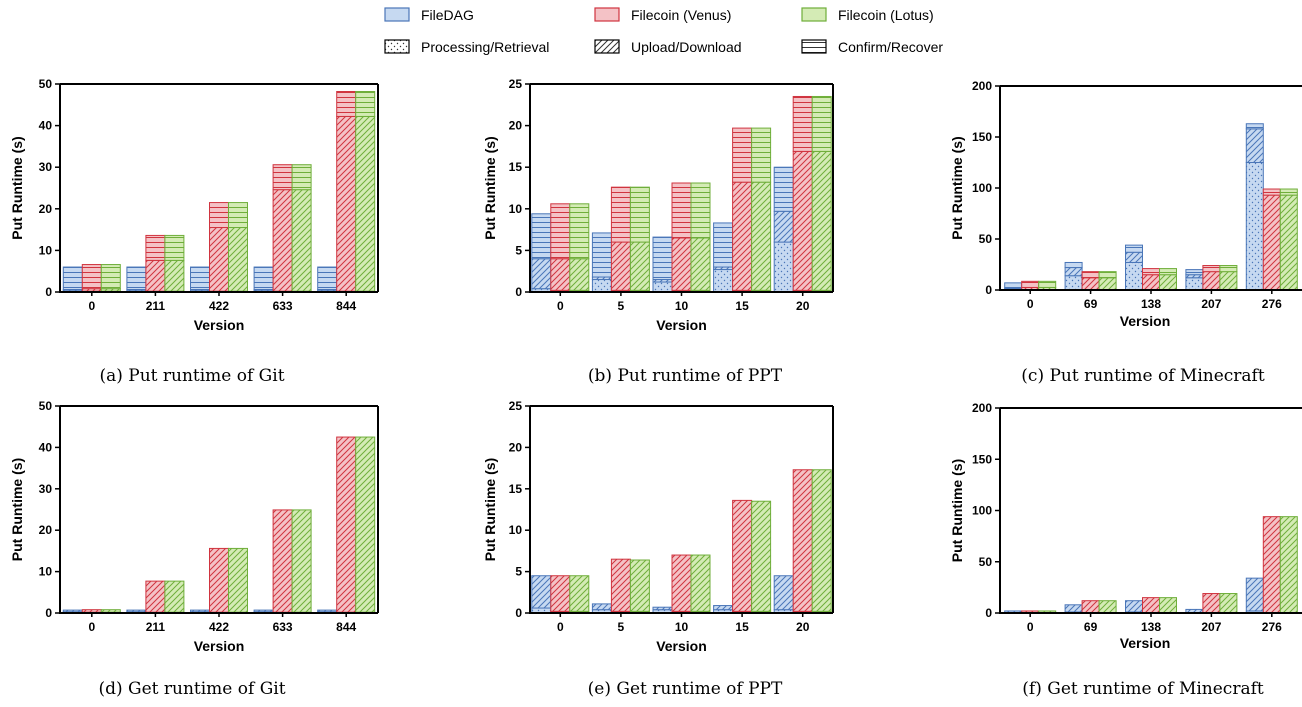 This screenshot has width=1302, height=707. I want to click on y-tick-label: 40, so click(46, 447).